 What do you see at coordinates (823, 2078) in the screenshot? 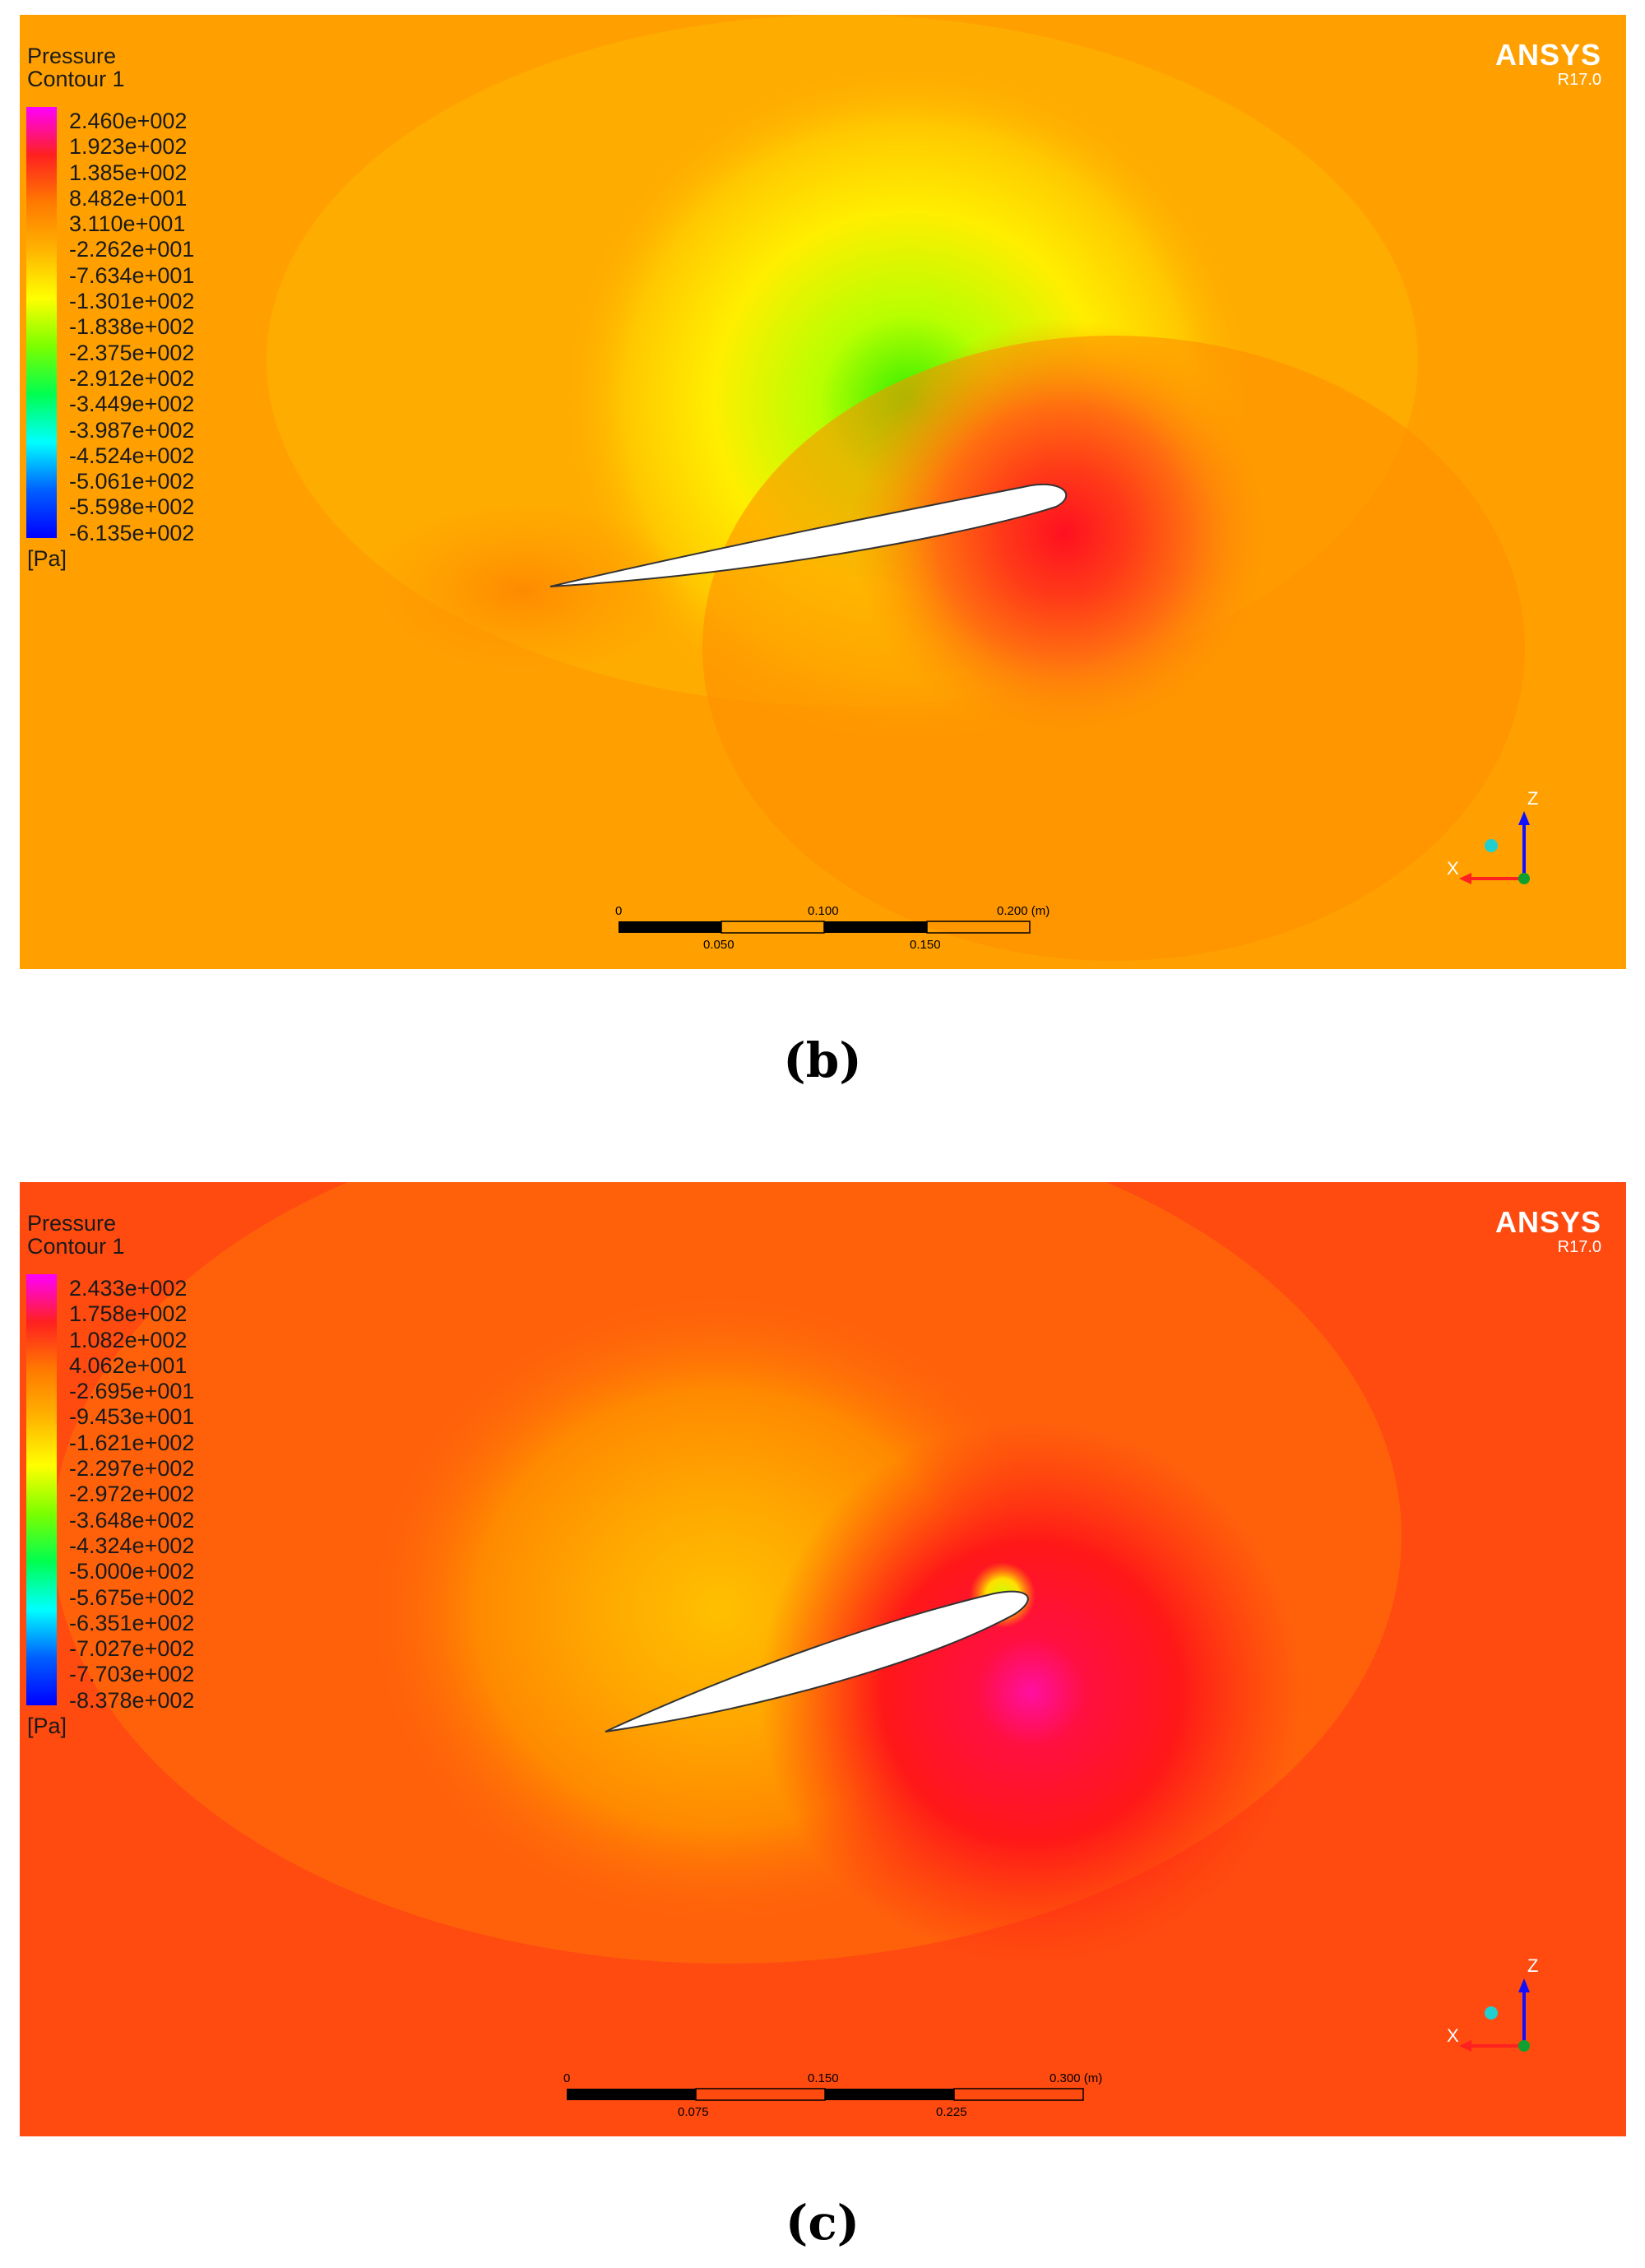
I see `scale-label-top-1: 0.150` at bounding box center [823, 2078].